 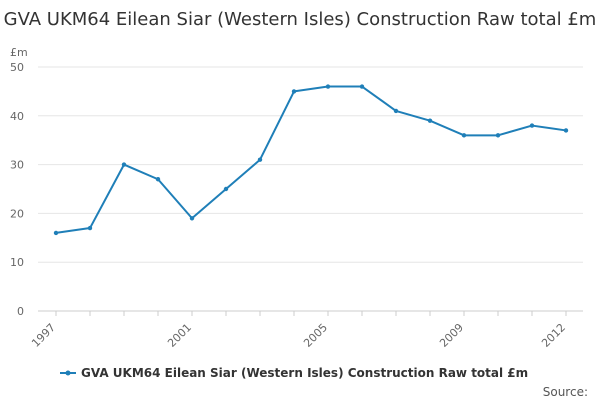 I want to click on x-tick-label: 2012, so click(x=553, y=335).